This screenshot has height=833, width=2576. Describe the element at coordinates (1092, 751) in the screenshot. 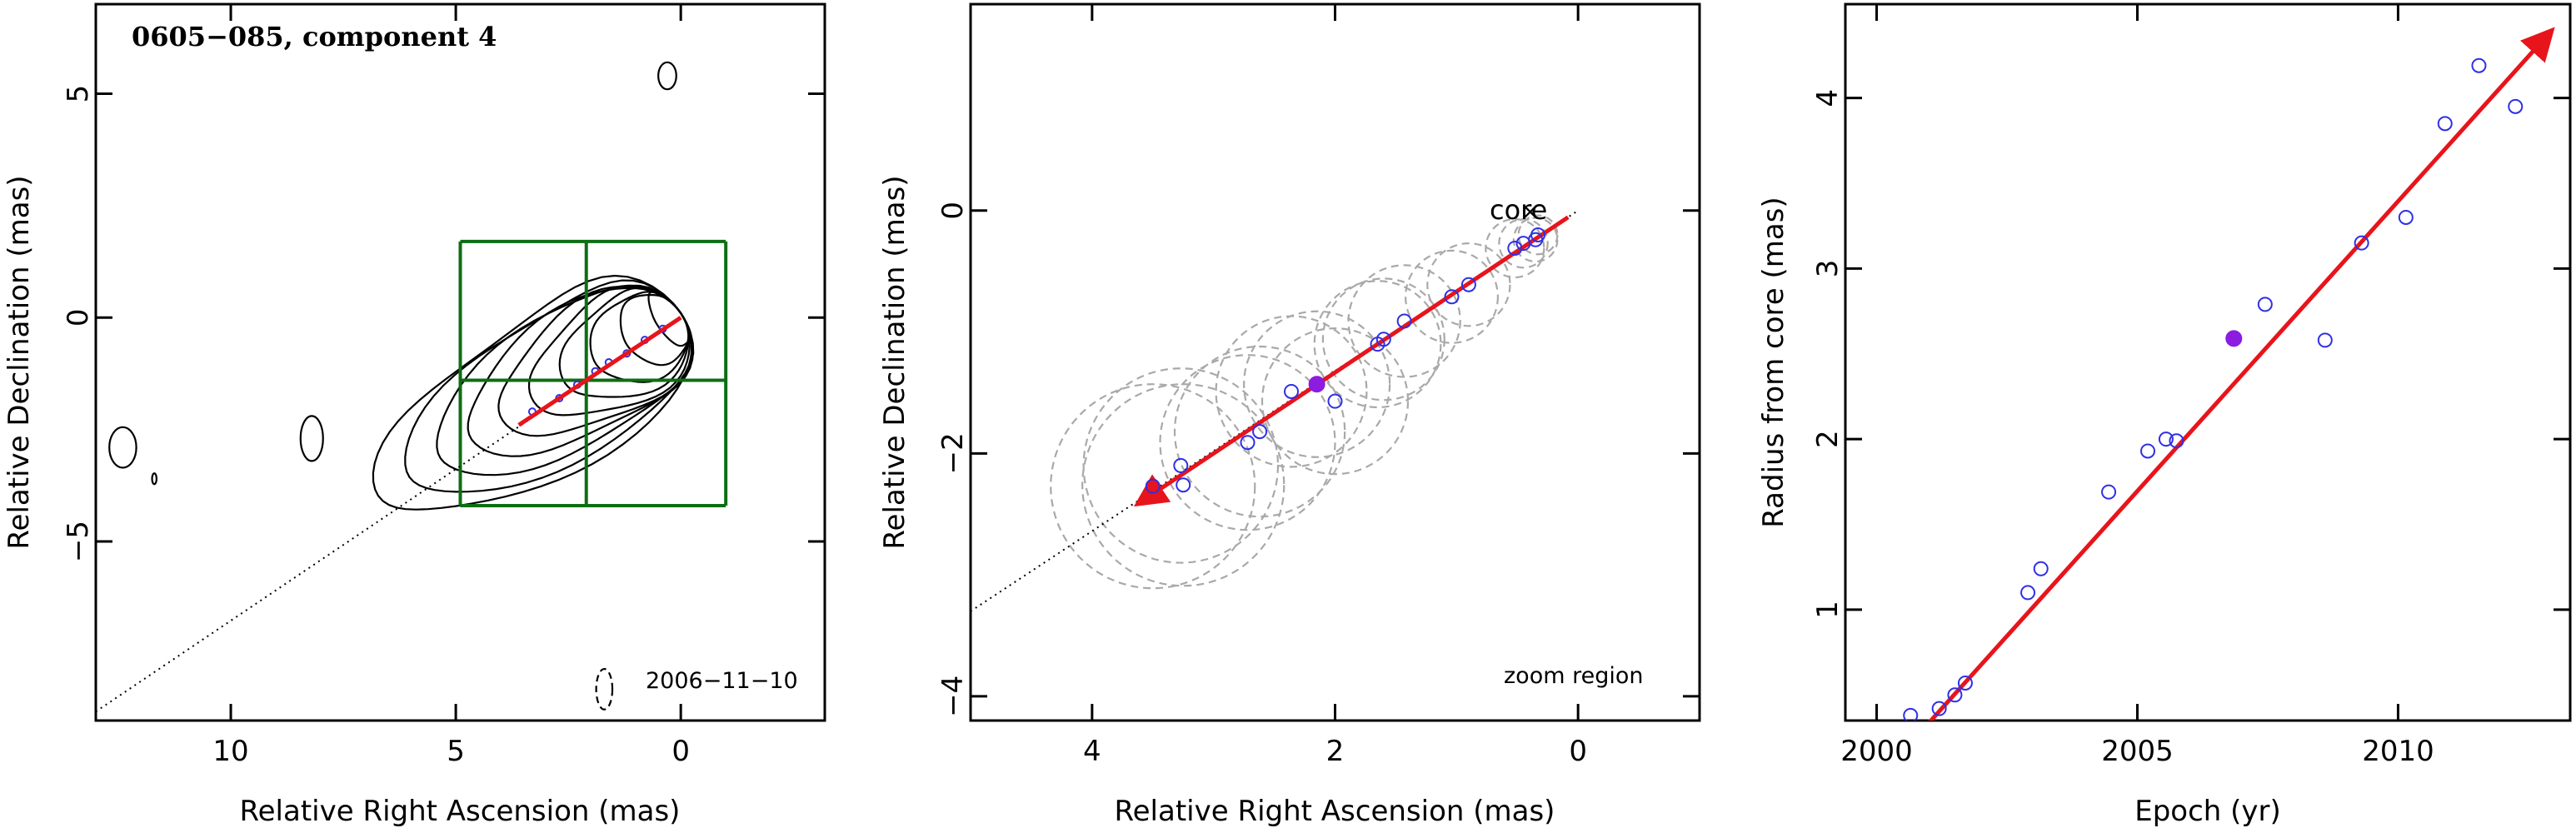

I see `x-tick-label: 4` at that location.